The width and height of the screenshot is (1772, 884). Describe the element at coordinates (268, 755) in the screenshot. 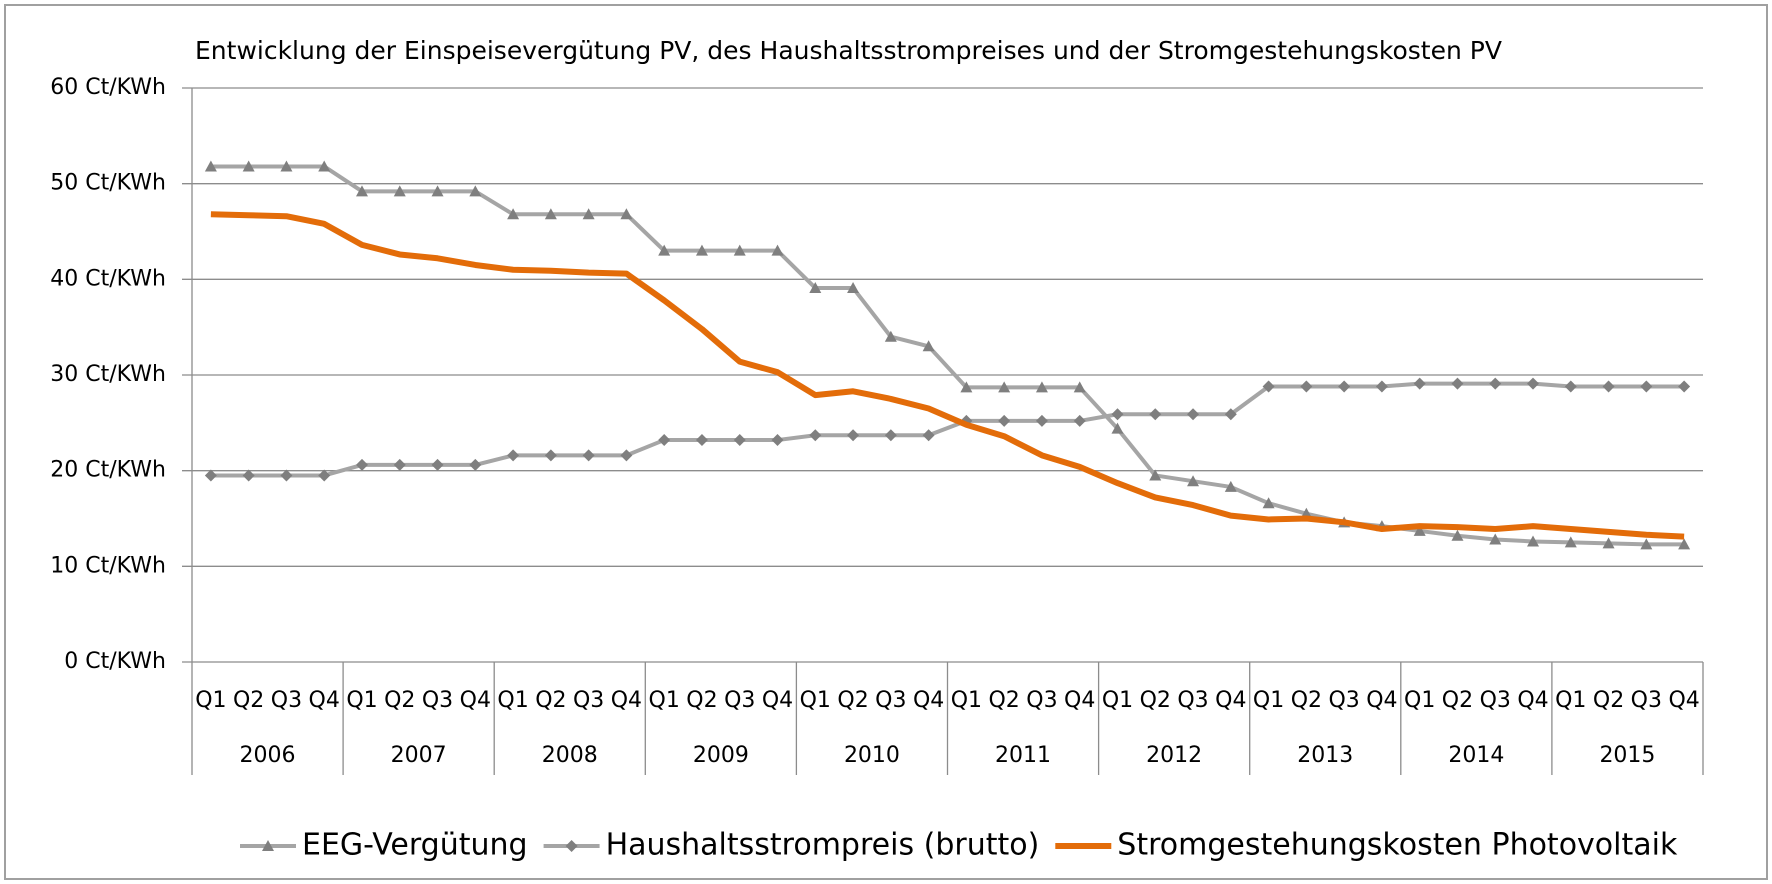

I see `year-label: 2006` at that location.